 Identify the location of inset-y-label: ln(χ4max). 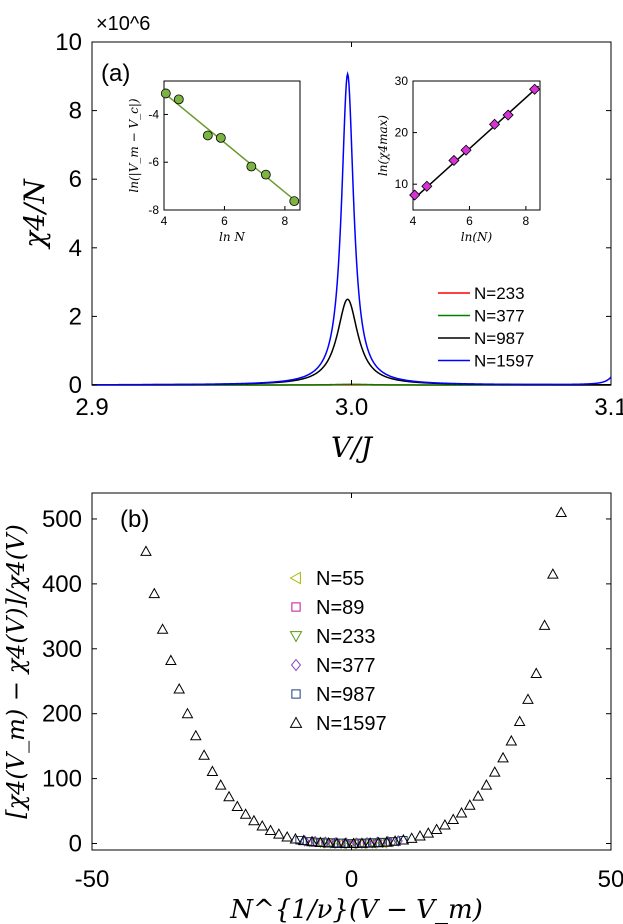
(383, 145).